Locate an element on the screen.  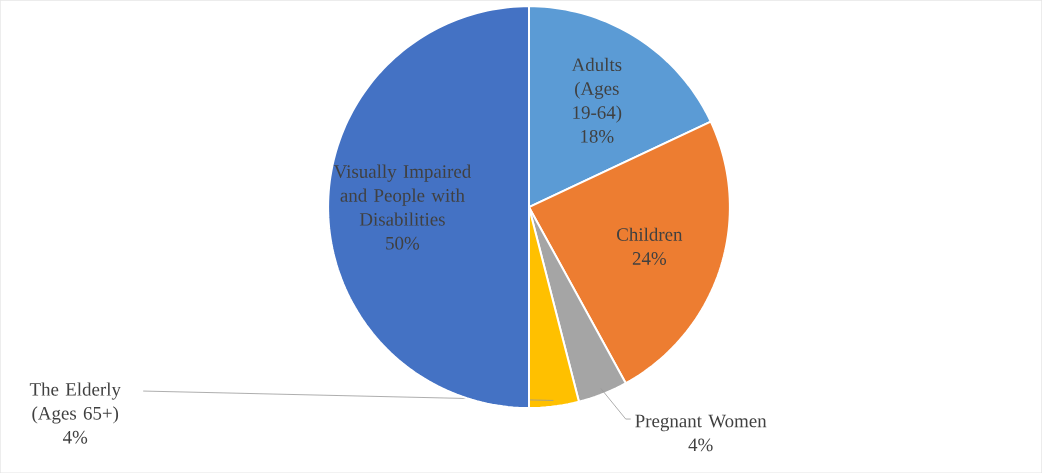
slice-label: Visually Impaired and People with Disabilities is located at coordinates (402, 195).